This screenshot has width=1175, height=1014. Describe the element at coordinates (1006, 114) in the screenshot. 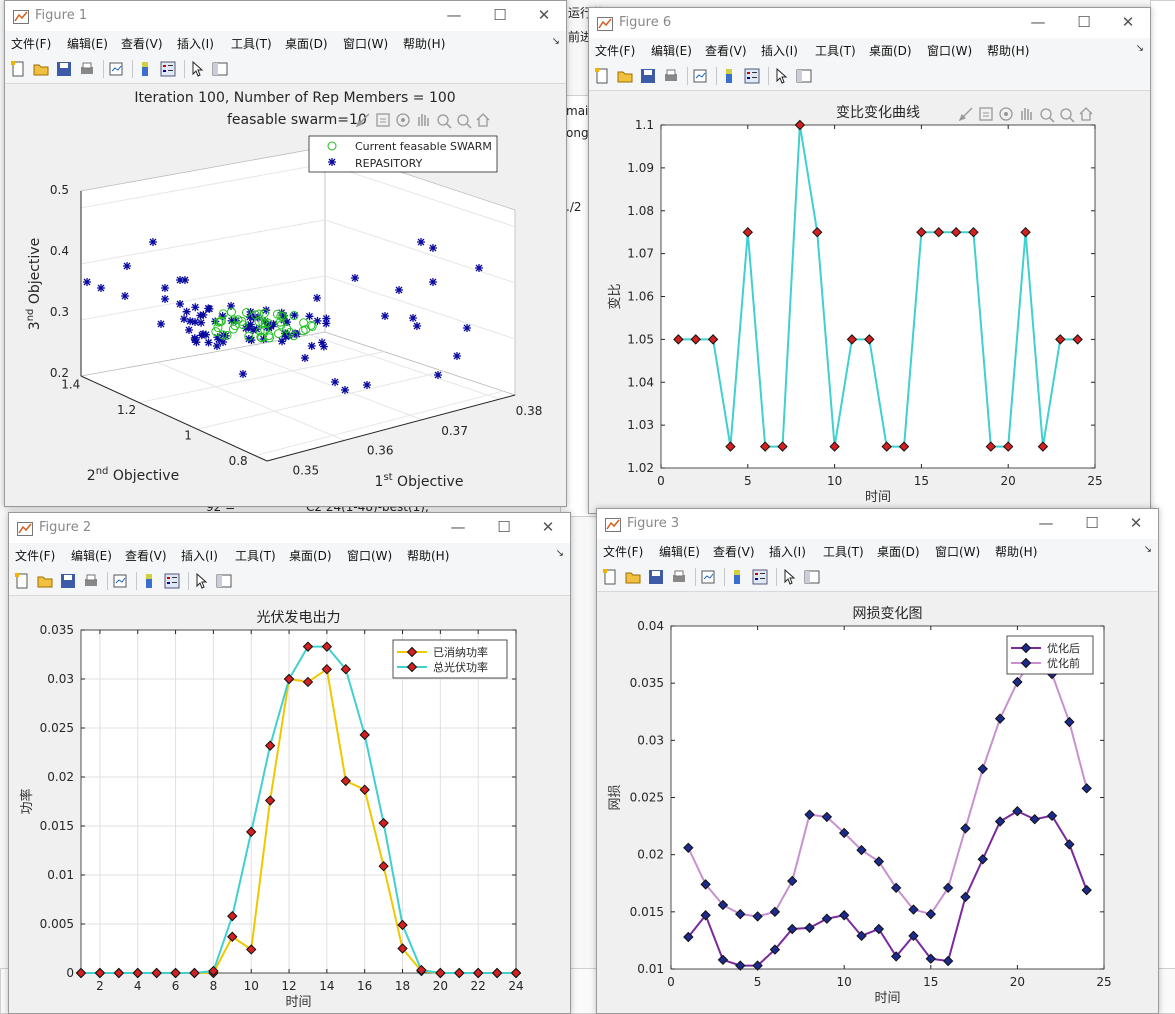

I see `rotate-icon` at that location.